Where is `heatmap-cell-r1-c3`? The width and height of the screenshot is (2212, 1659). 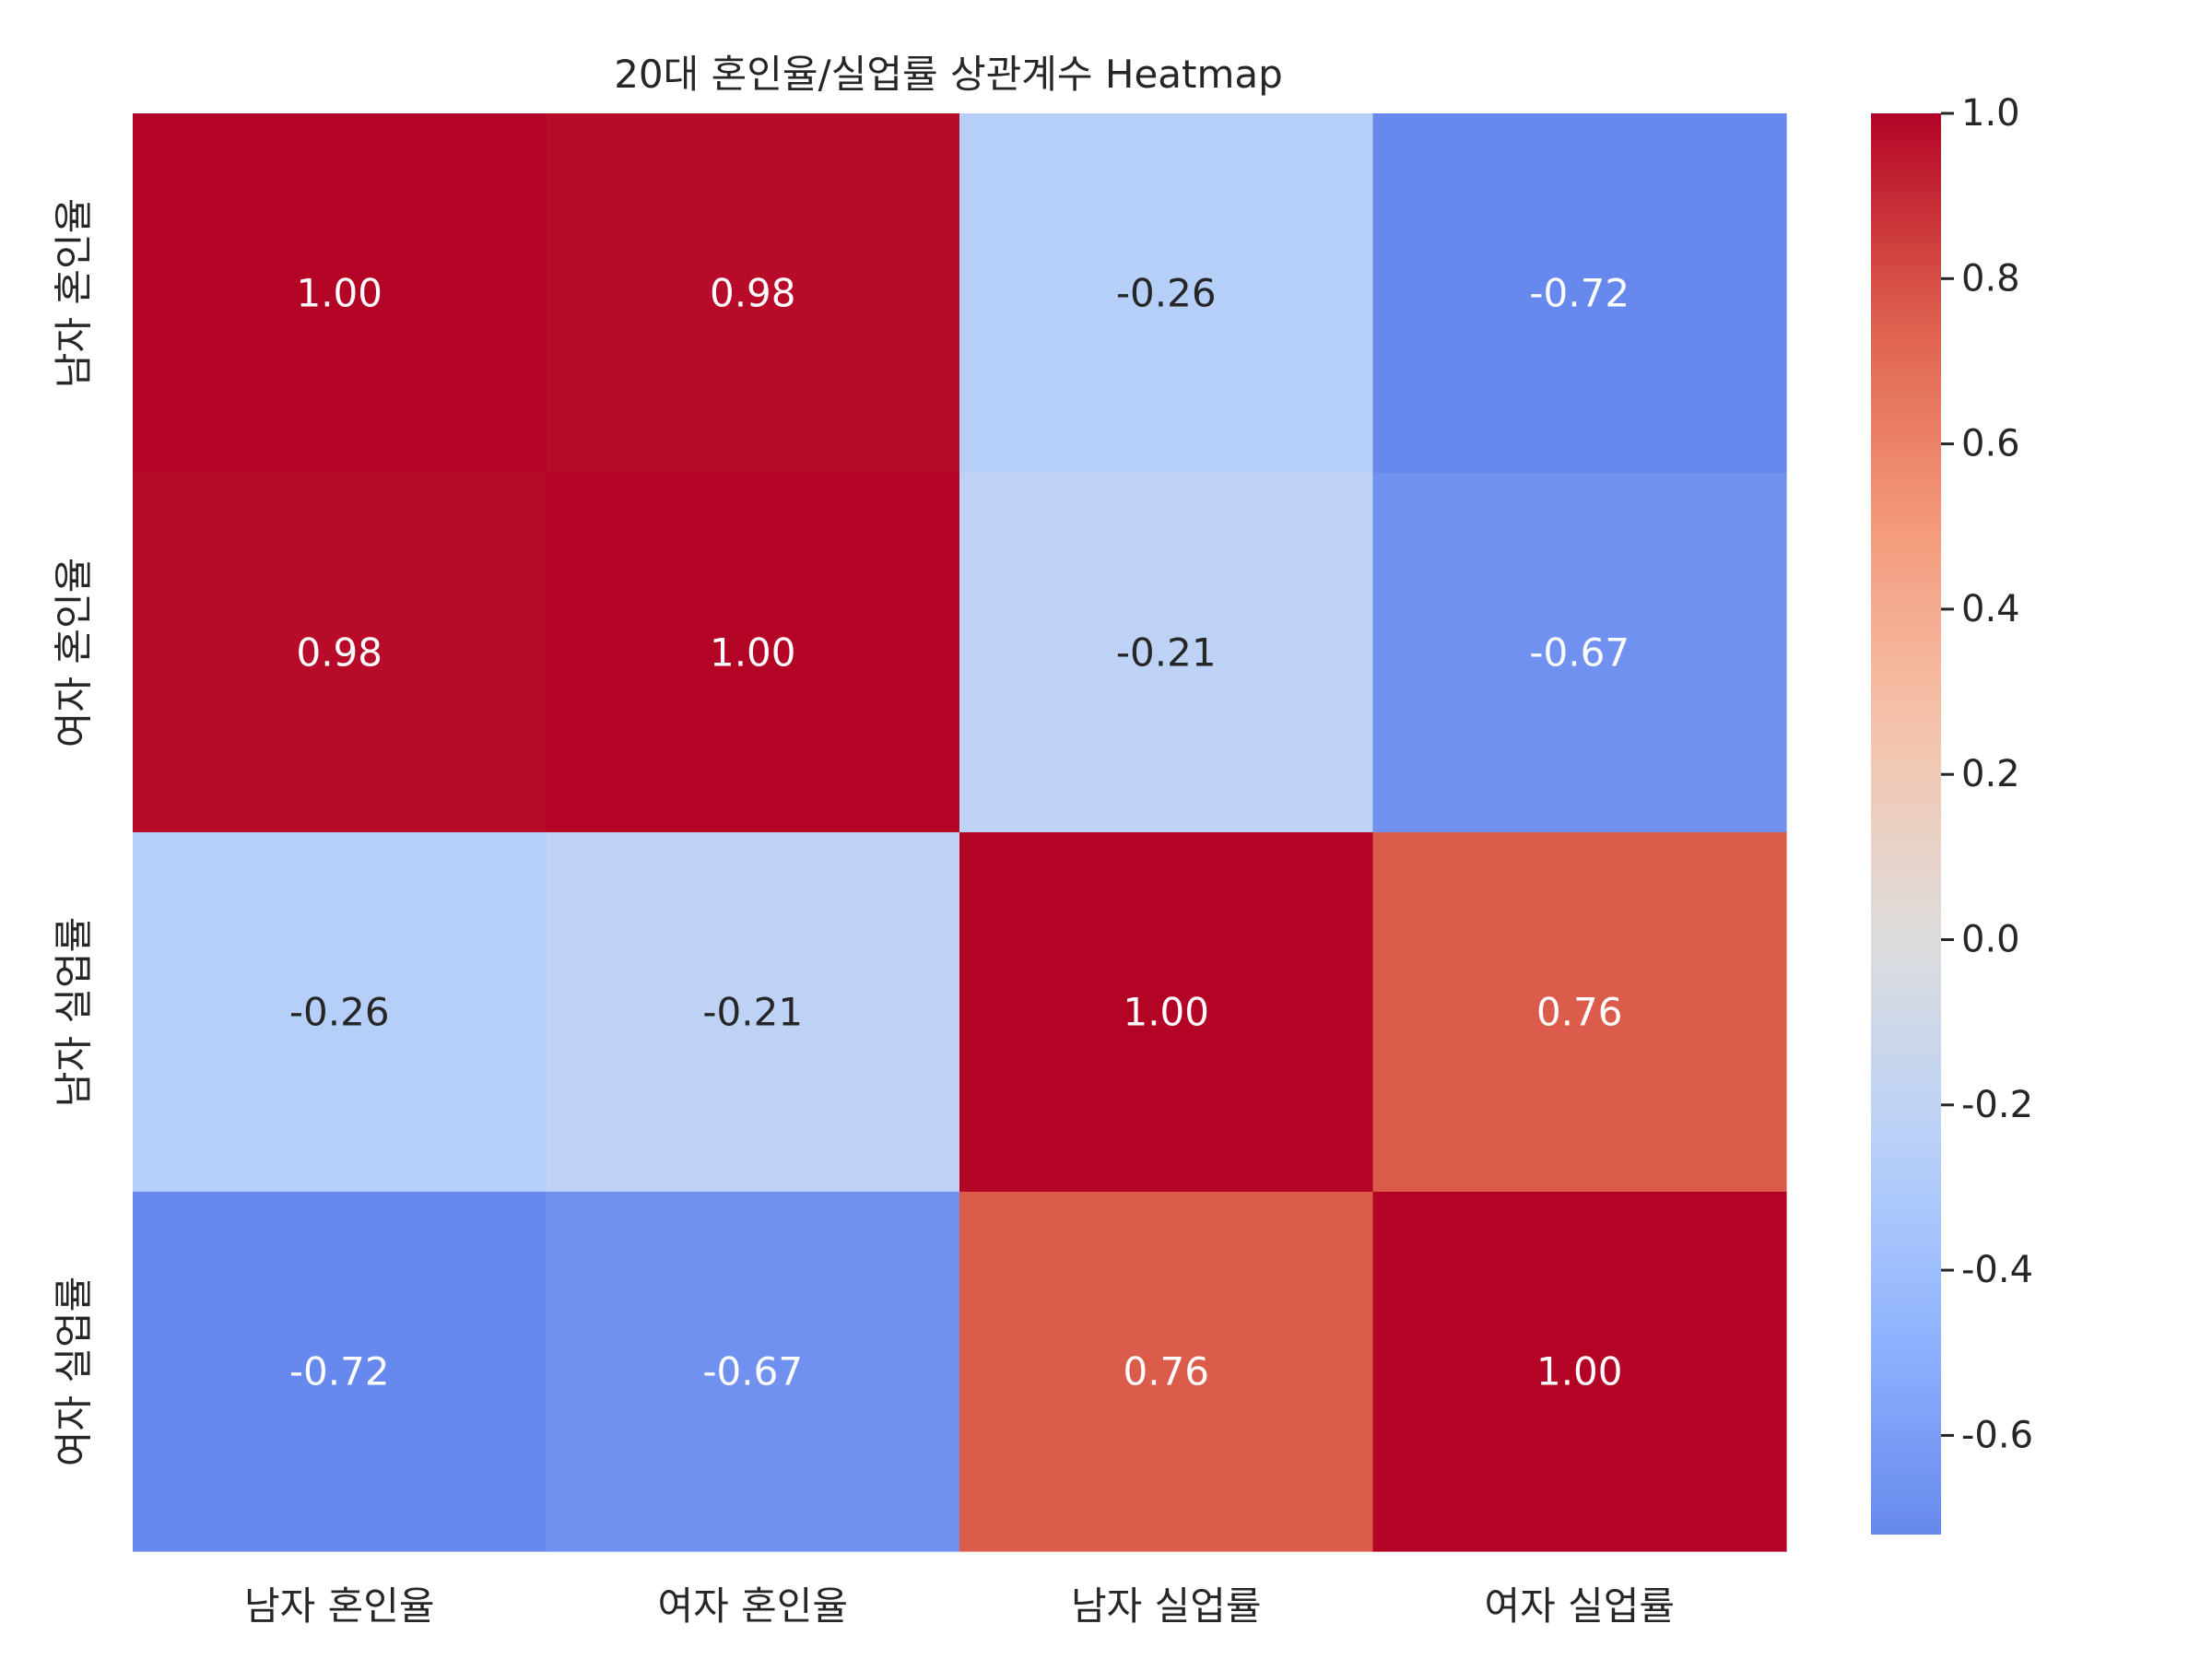
heatmap-cell-r1-c3 is located at coordinates (1579, 653).